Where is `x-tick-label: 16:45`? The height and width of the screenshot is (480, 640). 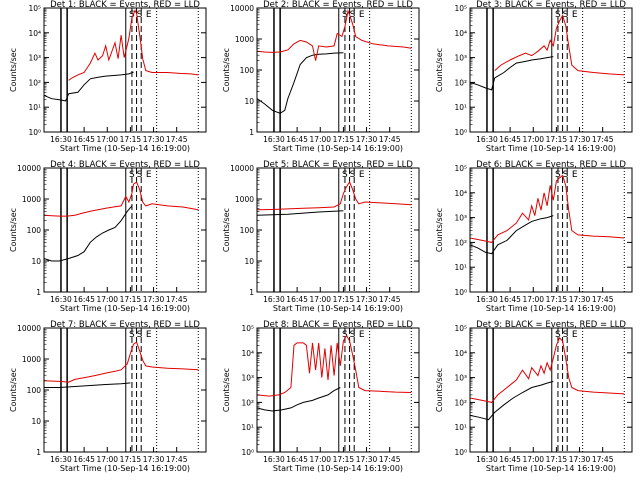 x-tick-label: 16:45 is located at coordinates (510, 139).